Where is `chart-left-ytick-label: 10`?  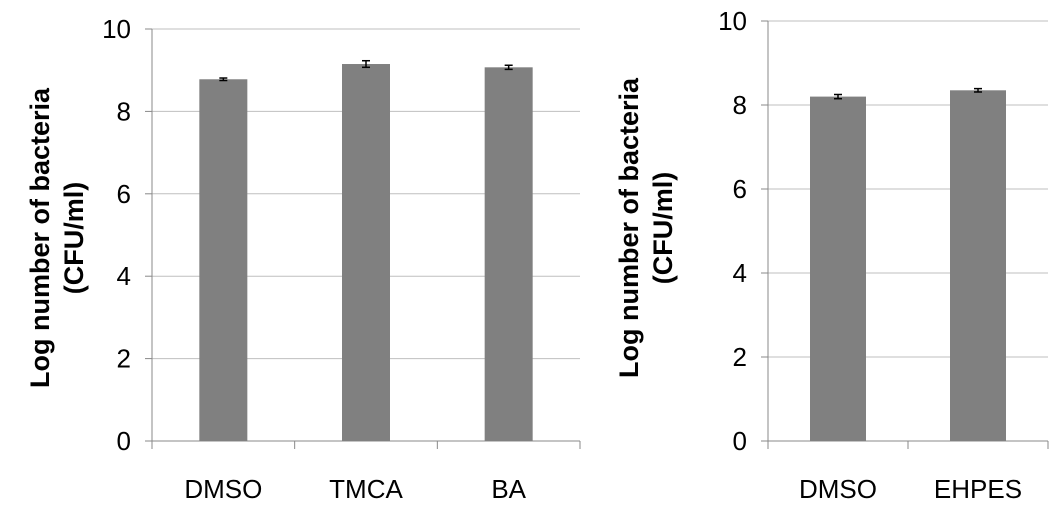 chart-left-ytick-label: 10 is located at coordinates (116, 29).